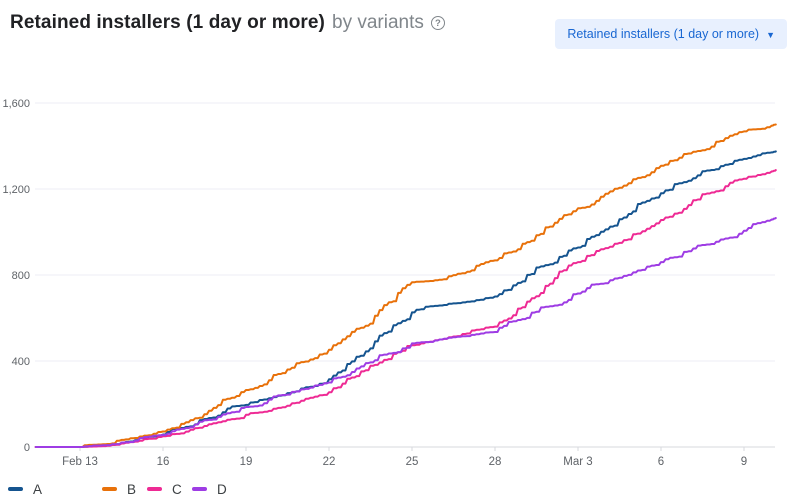 This screenshot has height=500, width=800. Describe the element at coordinates (38, 489) in the screenshot. I see `legend-label: A` at that location.